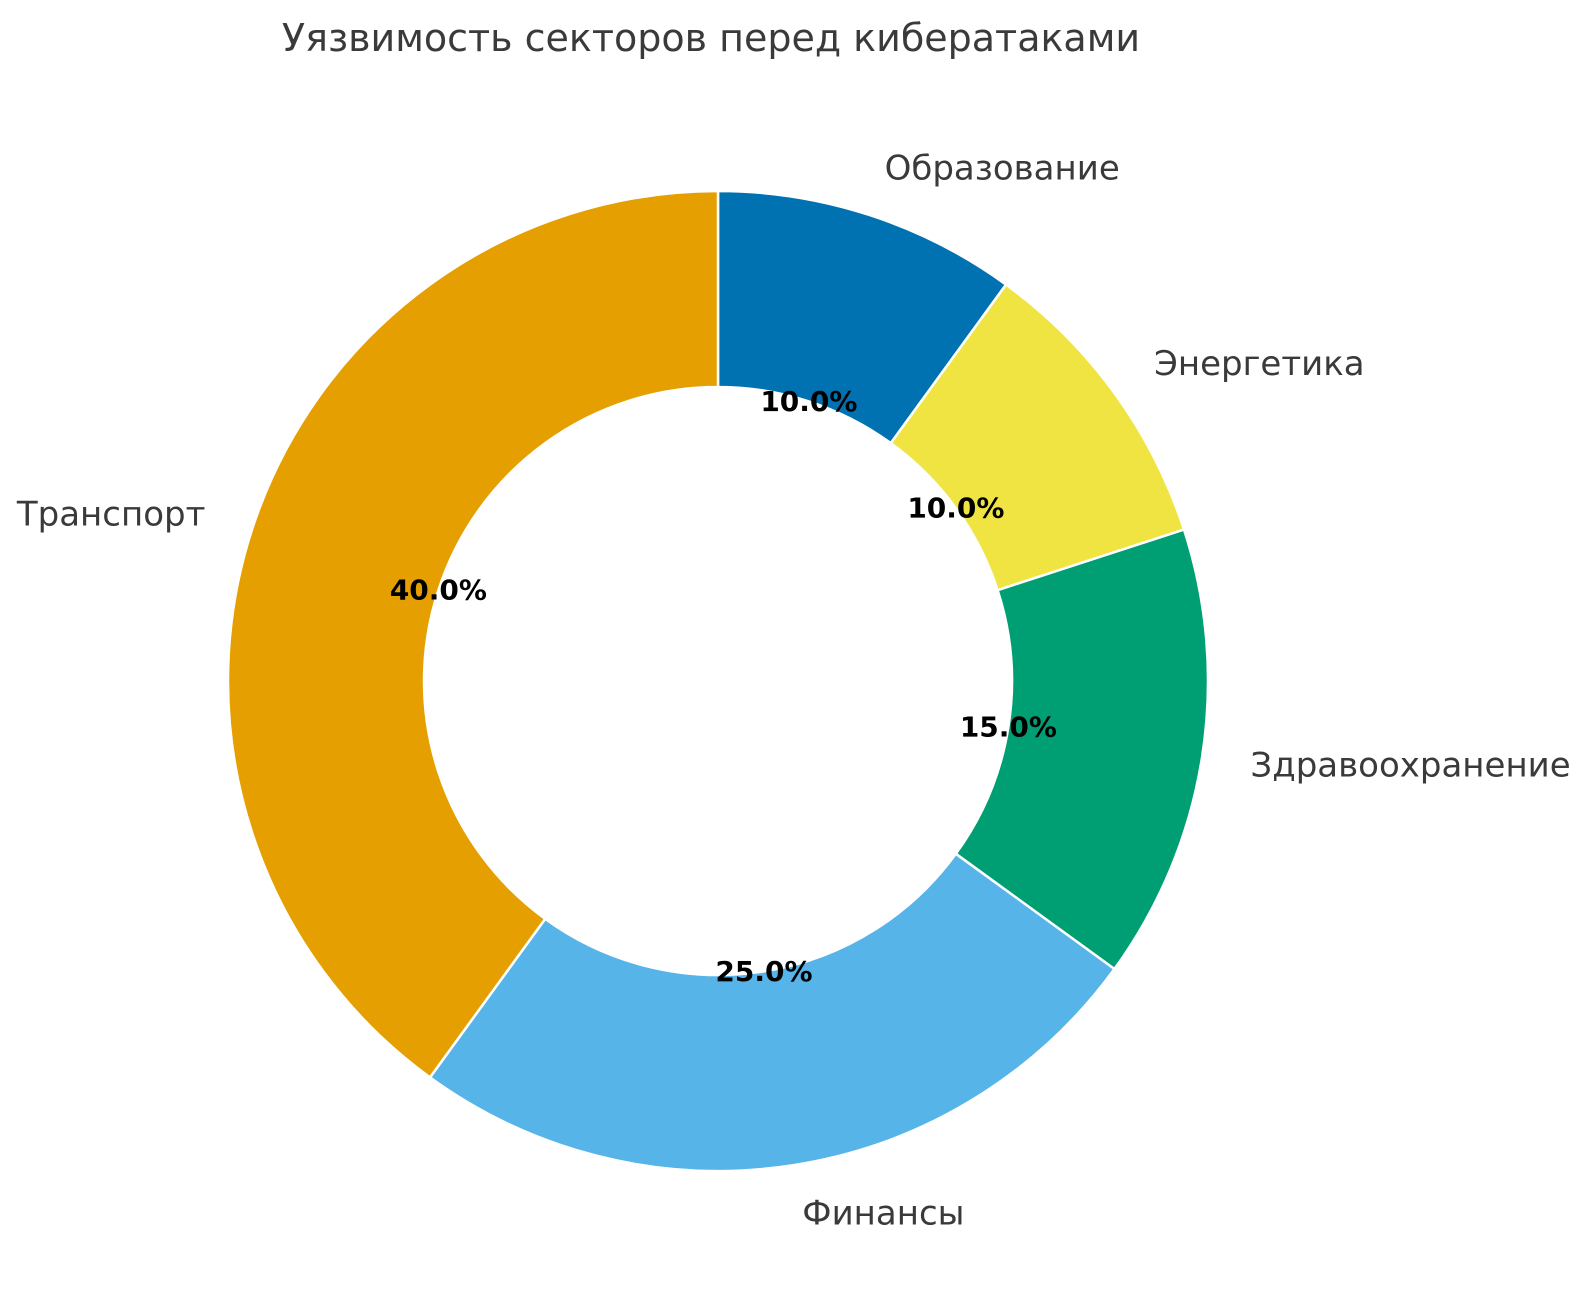  Describe the element at coordinates (711, 38) in the screenshot. I see `chart-title: Уязвимость секторов перед кибератаками` at that location.